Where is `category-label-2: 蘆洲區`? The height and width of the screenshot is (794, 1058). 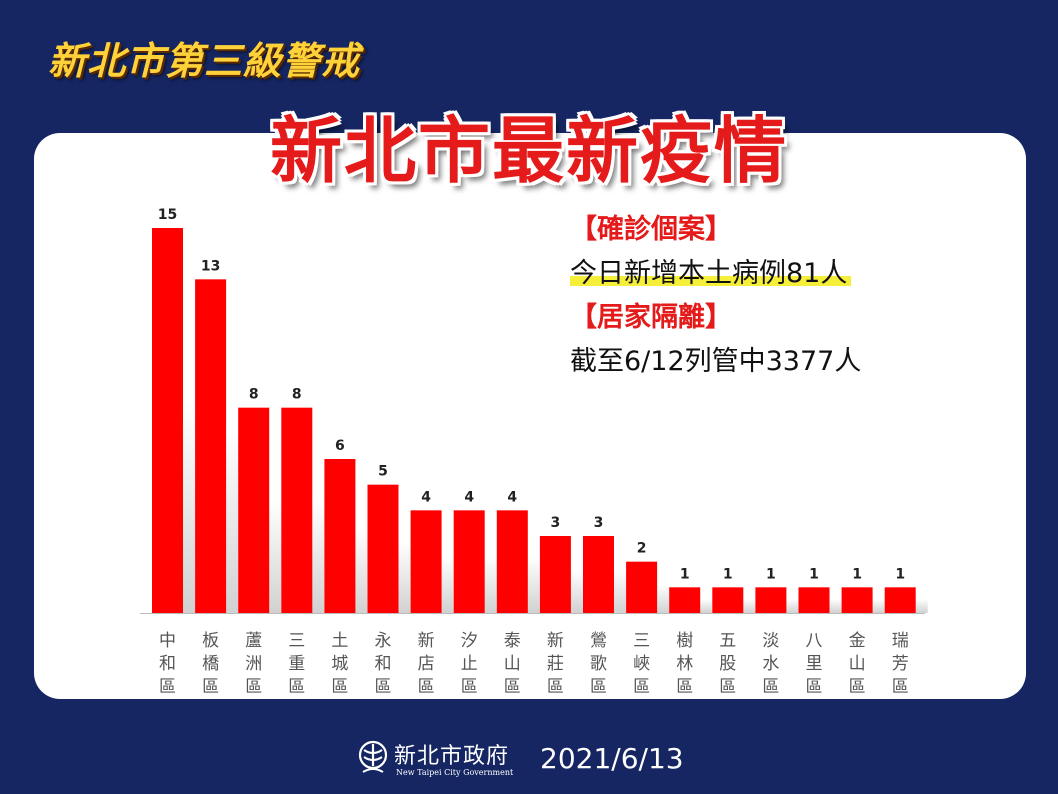 category-label-2: 蘆洲區 is located at coordinates (253, 664).